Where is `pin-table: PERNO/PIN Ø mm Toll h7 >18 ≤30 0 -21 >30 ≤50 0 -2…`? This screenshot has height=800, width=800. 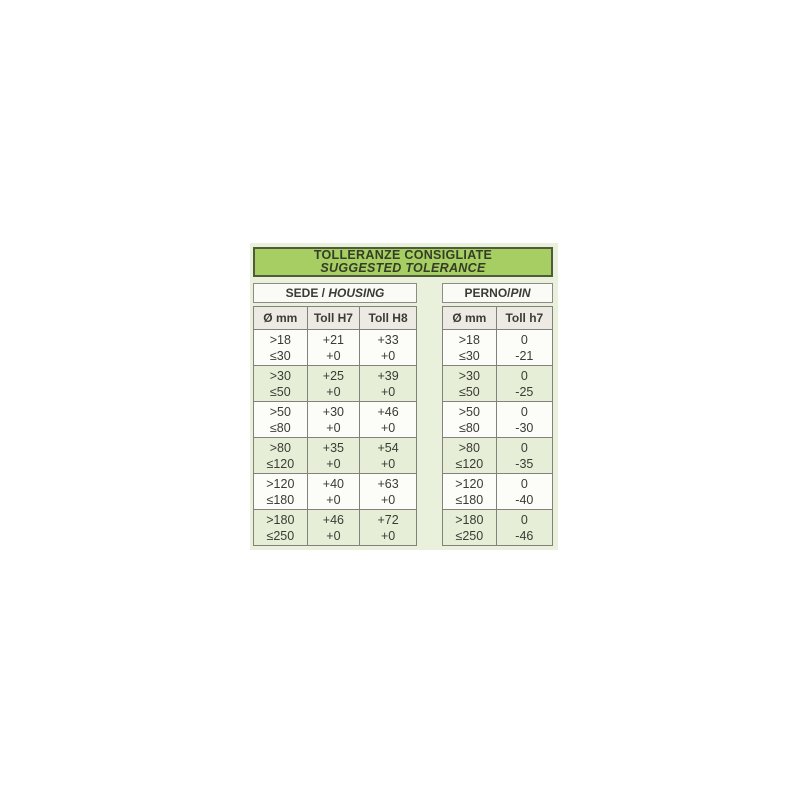
pin-table: PERNO/PIN Ø mm Toll h7 >18 ≤30 0 -21 >30 ≤50 0 -2… is located at coordinates (497, 414).